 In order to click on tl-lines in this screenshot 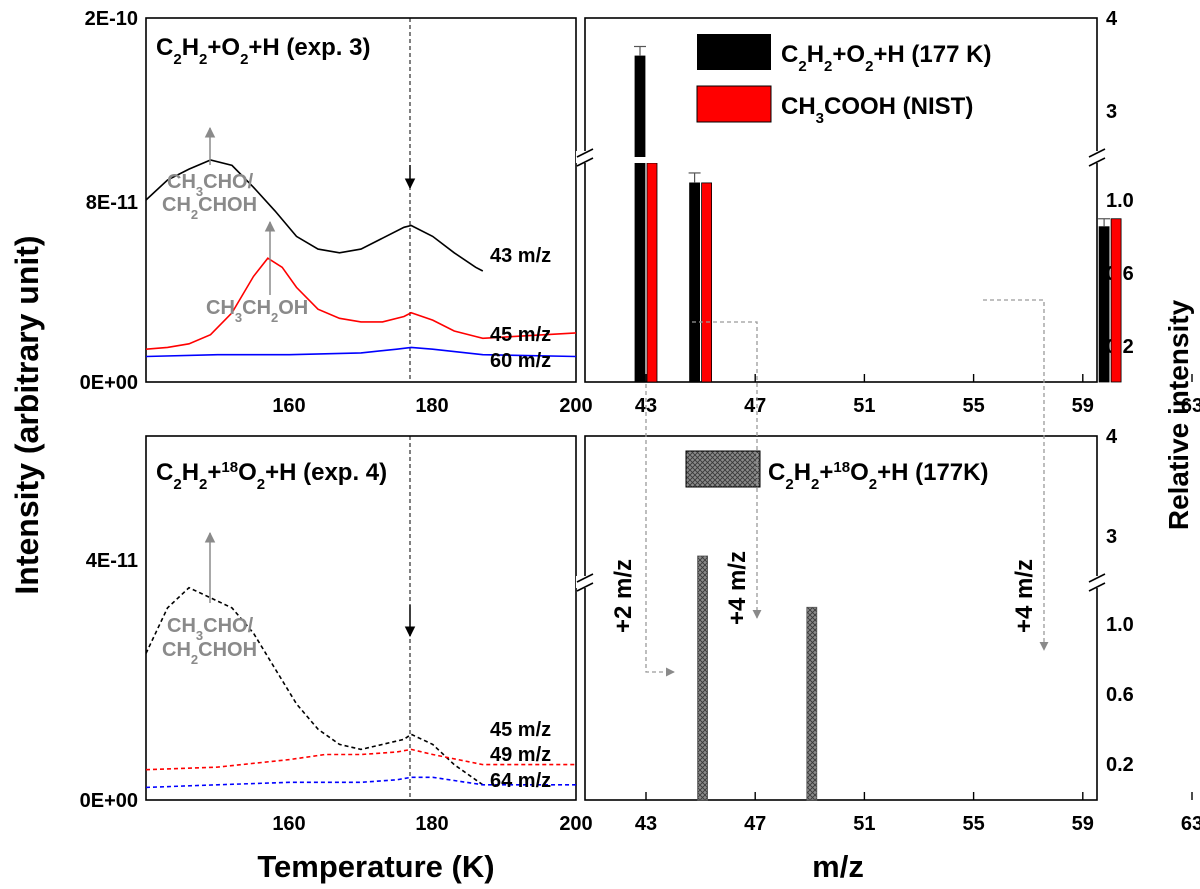, I will do `click(361, 258)`.